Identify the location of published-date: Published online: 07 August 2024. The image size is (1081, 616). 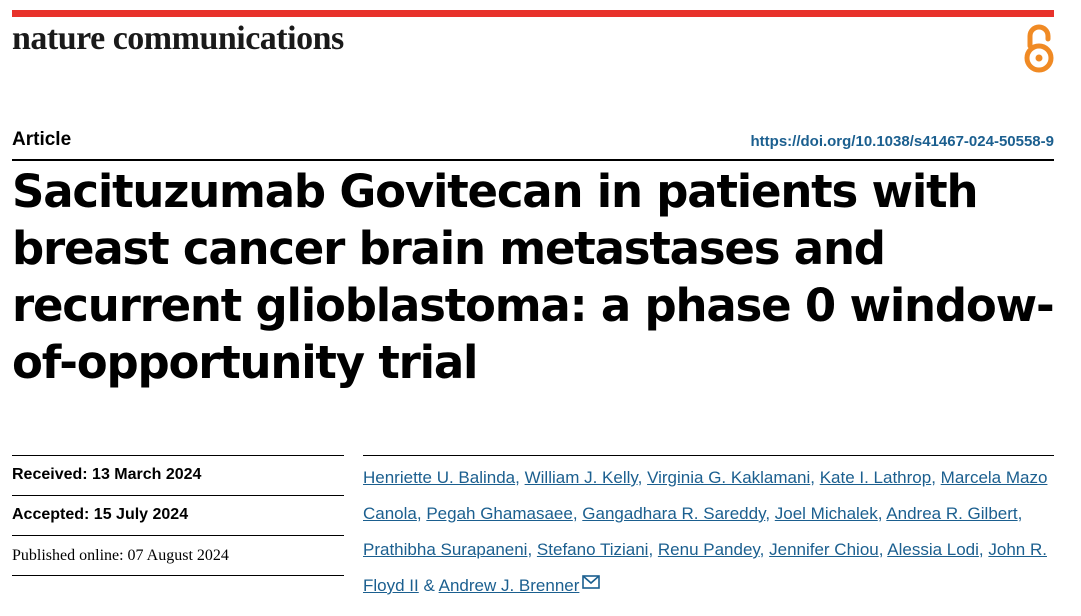
(120, 555).